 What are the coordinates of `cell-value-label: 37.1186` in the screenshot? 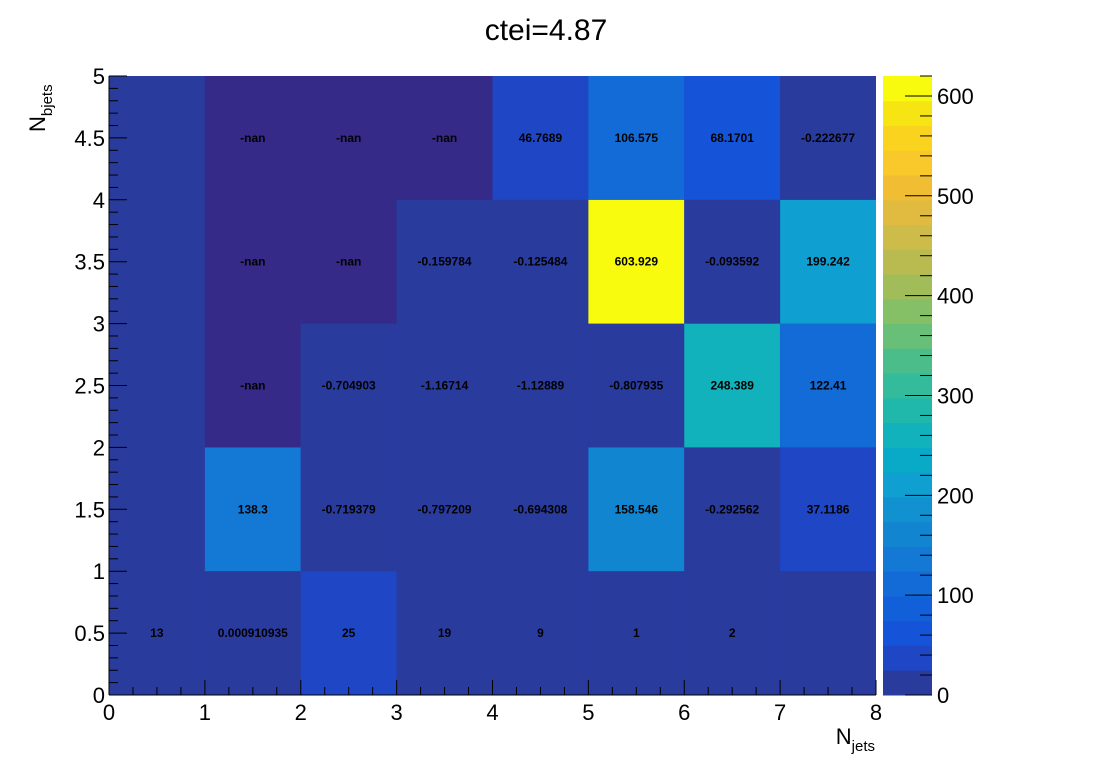 It's located at (828, 509).